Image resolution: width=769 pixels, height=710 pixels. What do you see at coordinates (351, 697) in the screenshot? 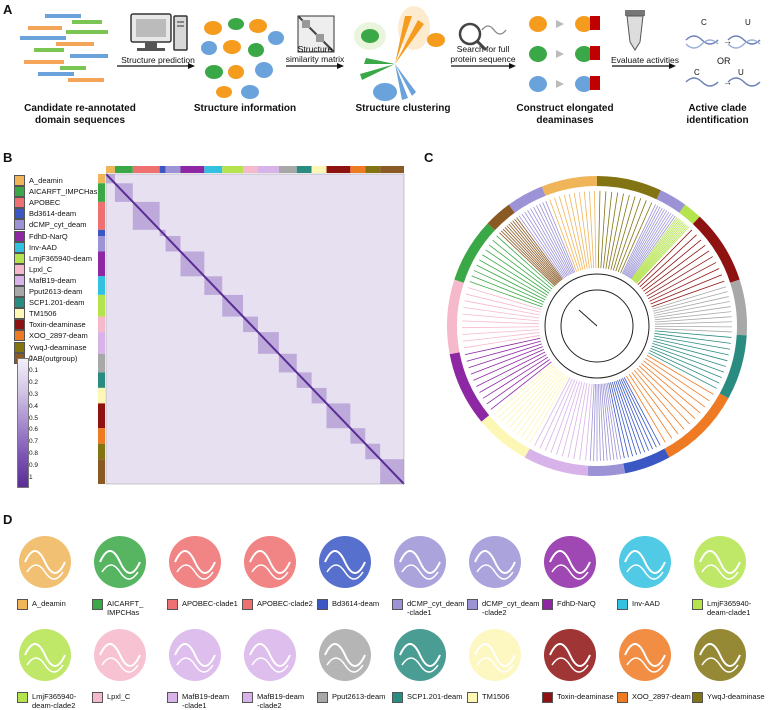
I see `structure-caption: Pput2613-deam` at bounding box center [351, 697].